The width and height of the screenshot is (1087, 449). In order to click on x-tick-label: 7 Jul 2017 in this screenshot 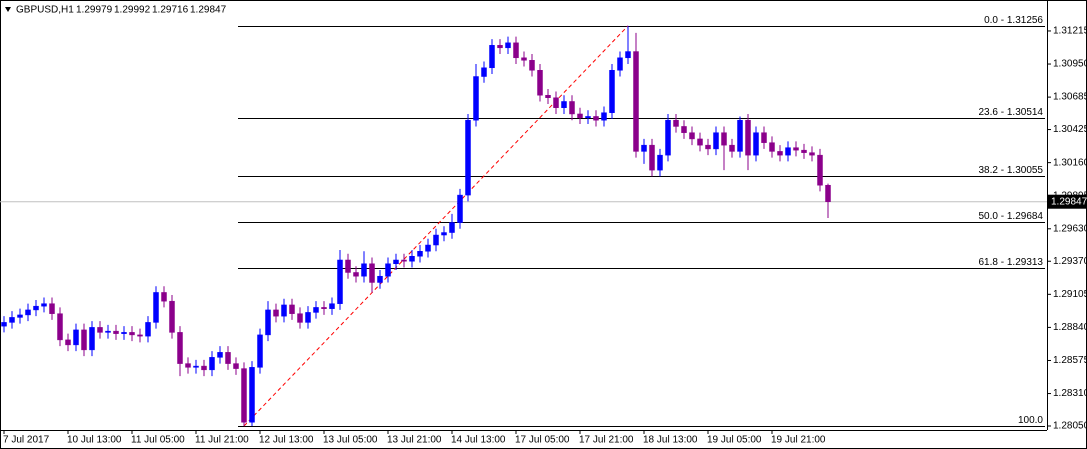, I will do `click(26, 440)`.